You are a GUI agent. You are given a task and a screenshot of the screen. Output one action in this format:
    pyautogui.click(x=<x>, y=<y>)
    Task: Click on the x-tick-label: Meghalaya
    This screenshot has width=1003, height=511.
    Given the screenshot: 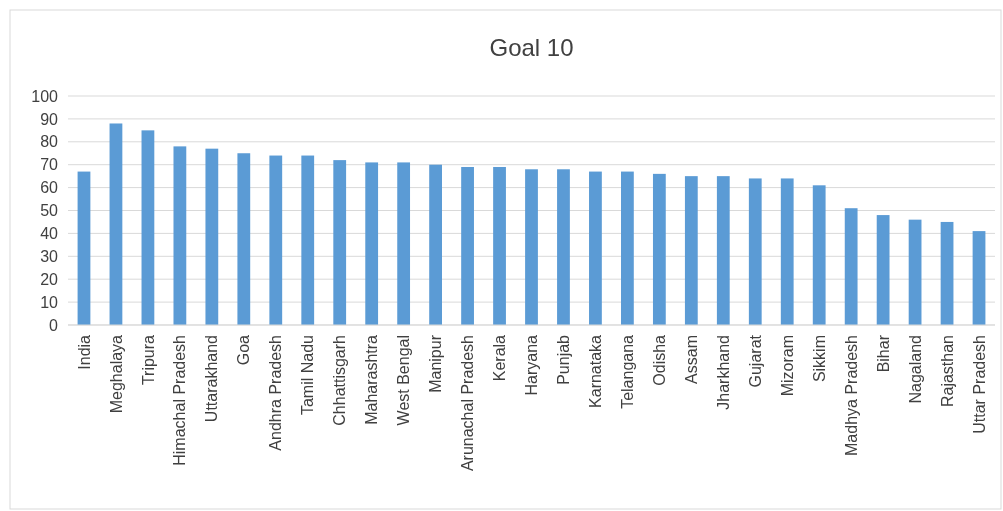 What is the action you would take?
    pyautogui.click(x=116, y=374)
    